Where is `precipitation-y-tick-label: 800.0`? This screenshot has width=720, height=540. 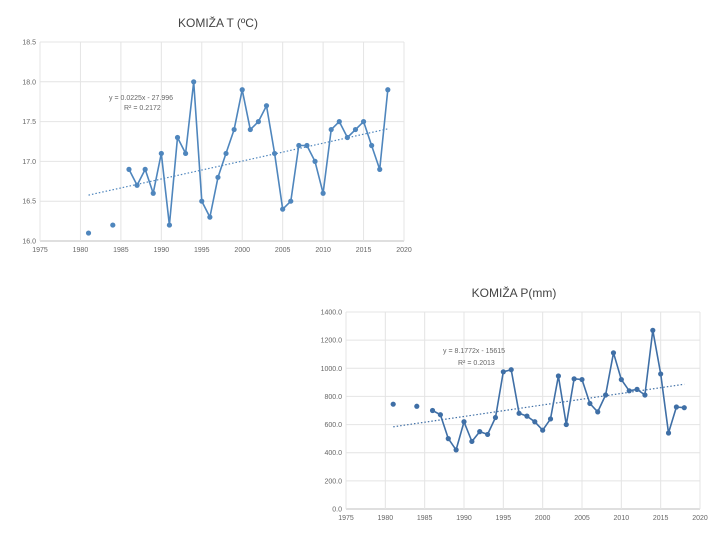 precipitation-y-tick-label: 800.0 is located at coordinates (333, 397).